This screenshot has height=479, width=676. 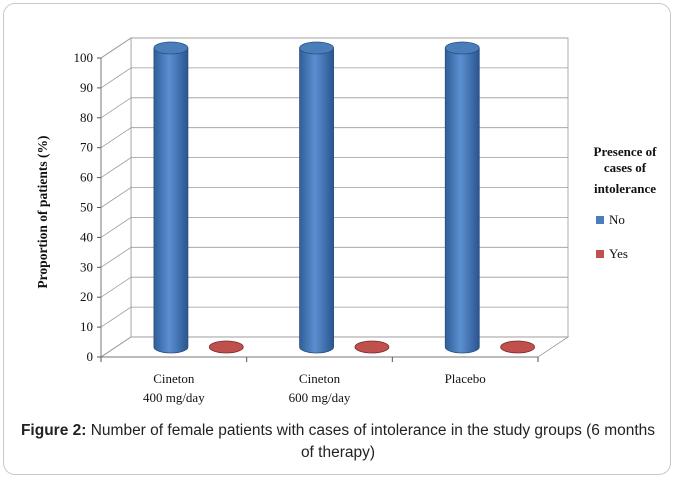 What do you see at coordinates (320, 397) in the screenshot?
I see `x-tick-label: 600 mg/day` at bounding box center [320, 397].